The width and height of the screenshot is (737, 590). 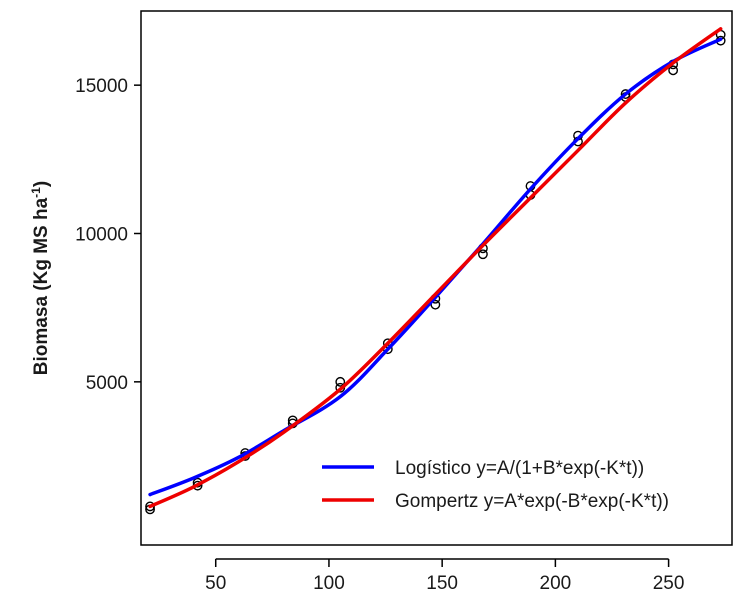 I want to click on x-tick-label: 150, so click(x=442, y=581).